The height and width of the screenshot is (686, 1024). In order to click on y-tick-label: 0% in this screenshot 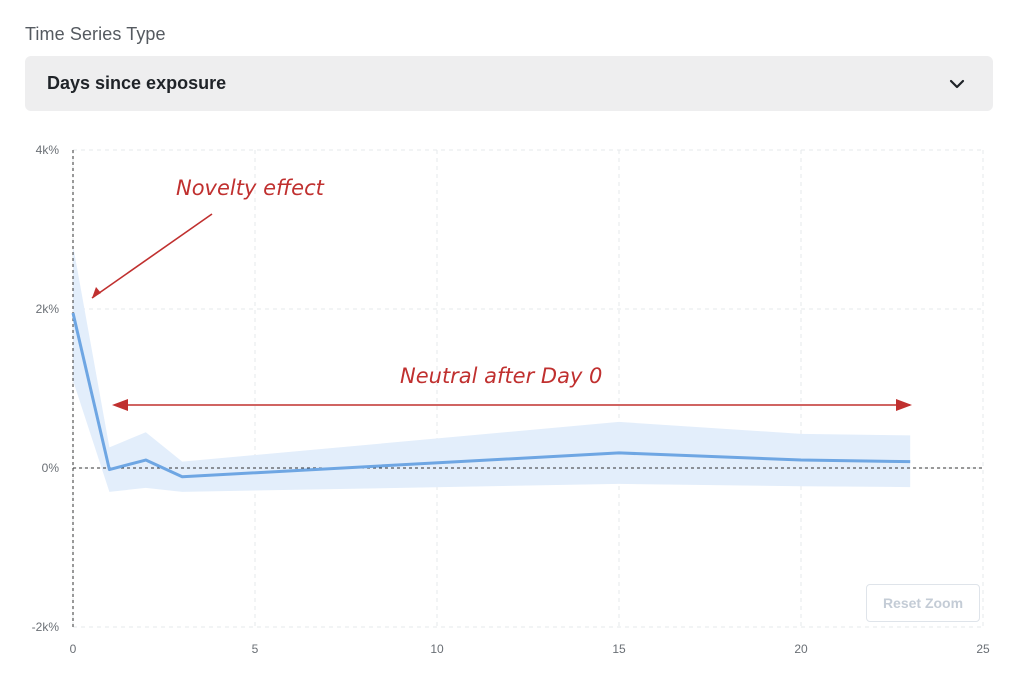, I will do `click(51, 468)`.